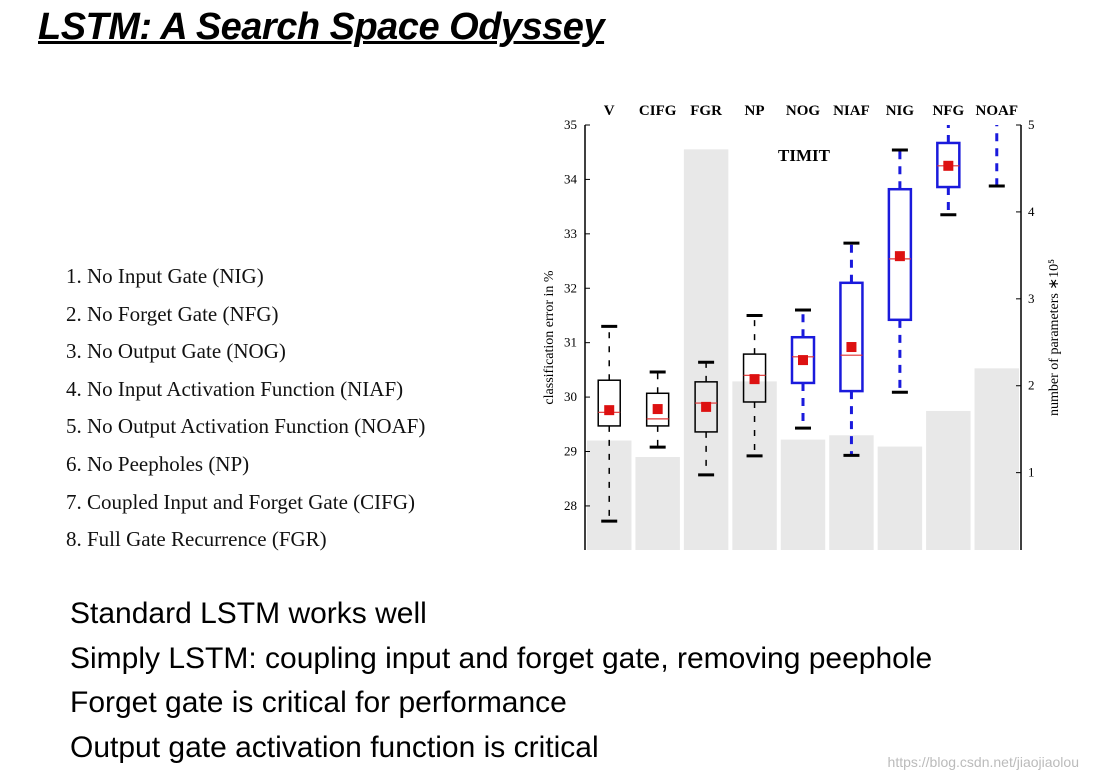  Describe the element at coordinates (948, 111) in the screenshot. I see `x-tick-label: NFG` at that location.